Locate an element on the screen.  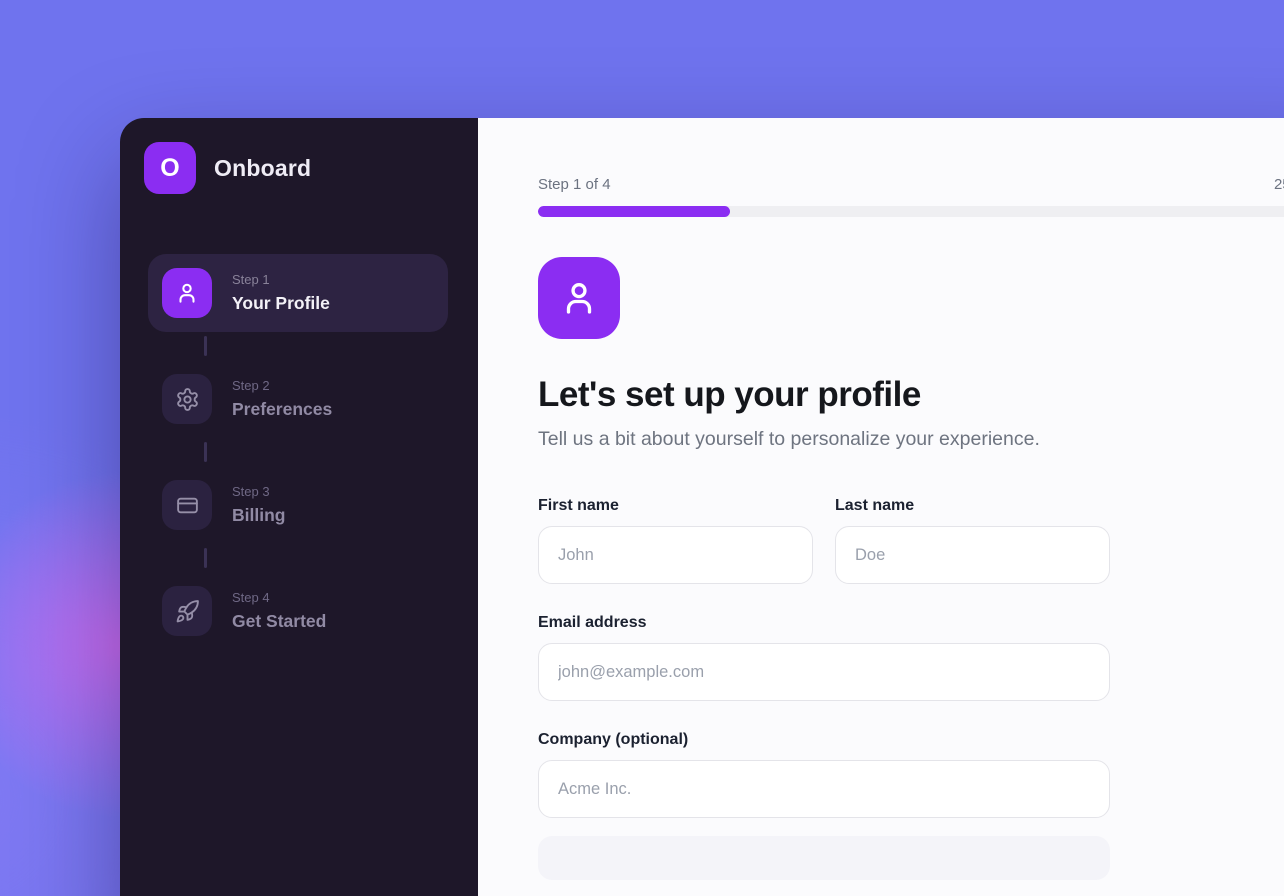
step-eyebrow: Step 2 is located at coordinates (251, 385).